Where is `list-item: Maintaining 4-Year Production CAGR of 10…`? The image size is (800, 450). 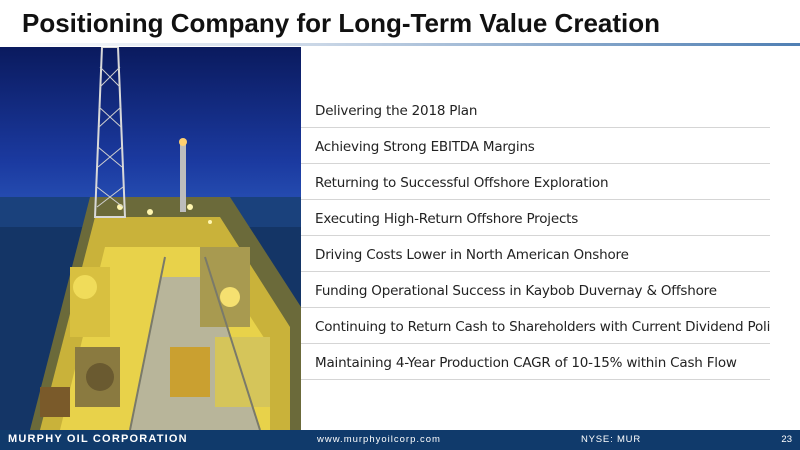
list-item: Maintaining 4-Year Production CAGR of 10… is located at coordinates (535, 362).